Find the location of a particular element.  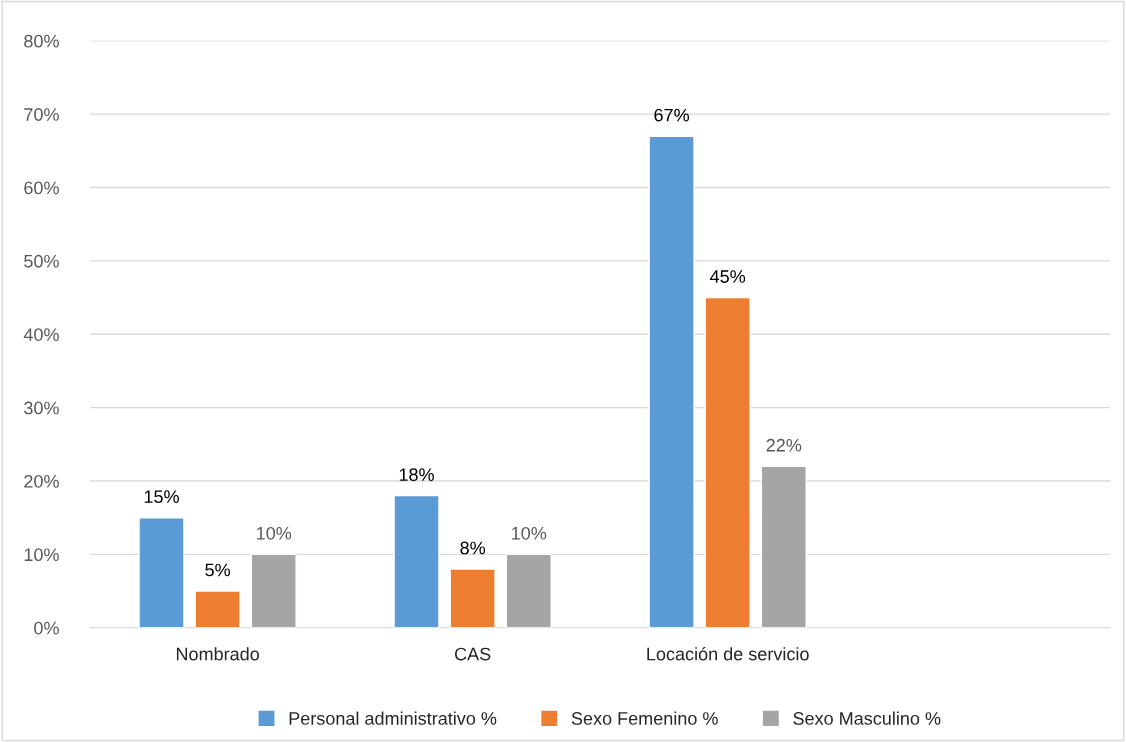

x-tick-label: CAS is located at coordinates (472, 654).